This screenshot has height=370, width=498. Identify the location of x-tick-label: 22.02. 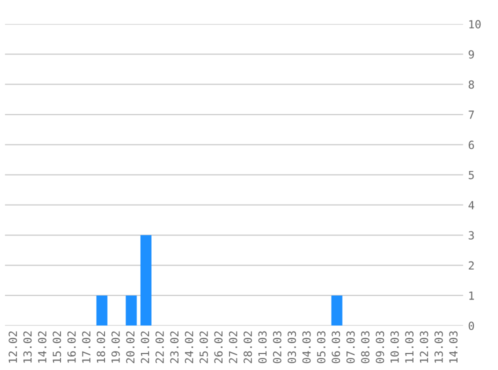
(159, 347).